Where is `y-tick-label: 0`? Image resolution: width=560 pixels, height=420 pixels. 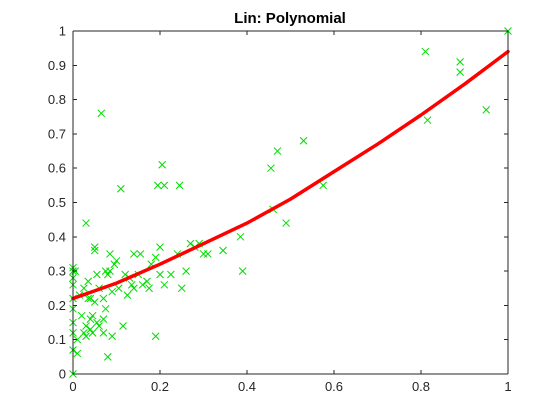
y-tick-label: 0 is located at coordinates (62, 374).